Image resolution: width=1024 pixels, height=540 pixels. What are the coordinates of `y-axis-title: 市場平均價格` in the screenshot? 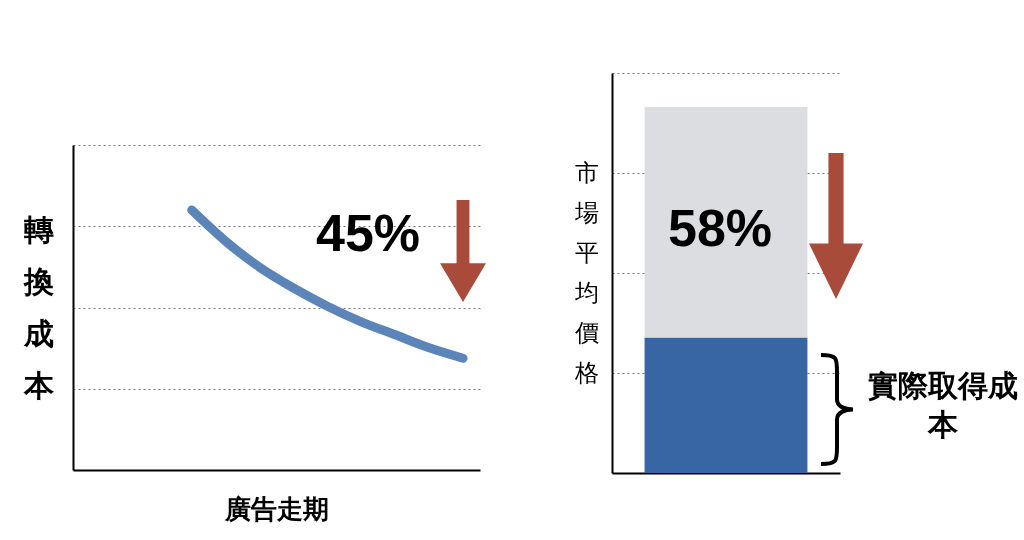 It's located at (587, 273).